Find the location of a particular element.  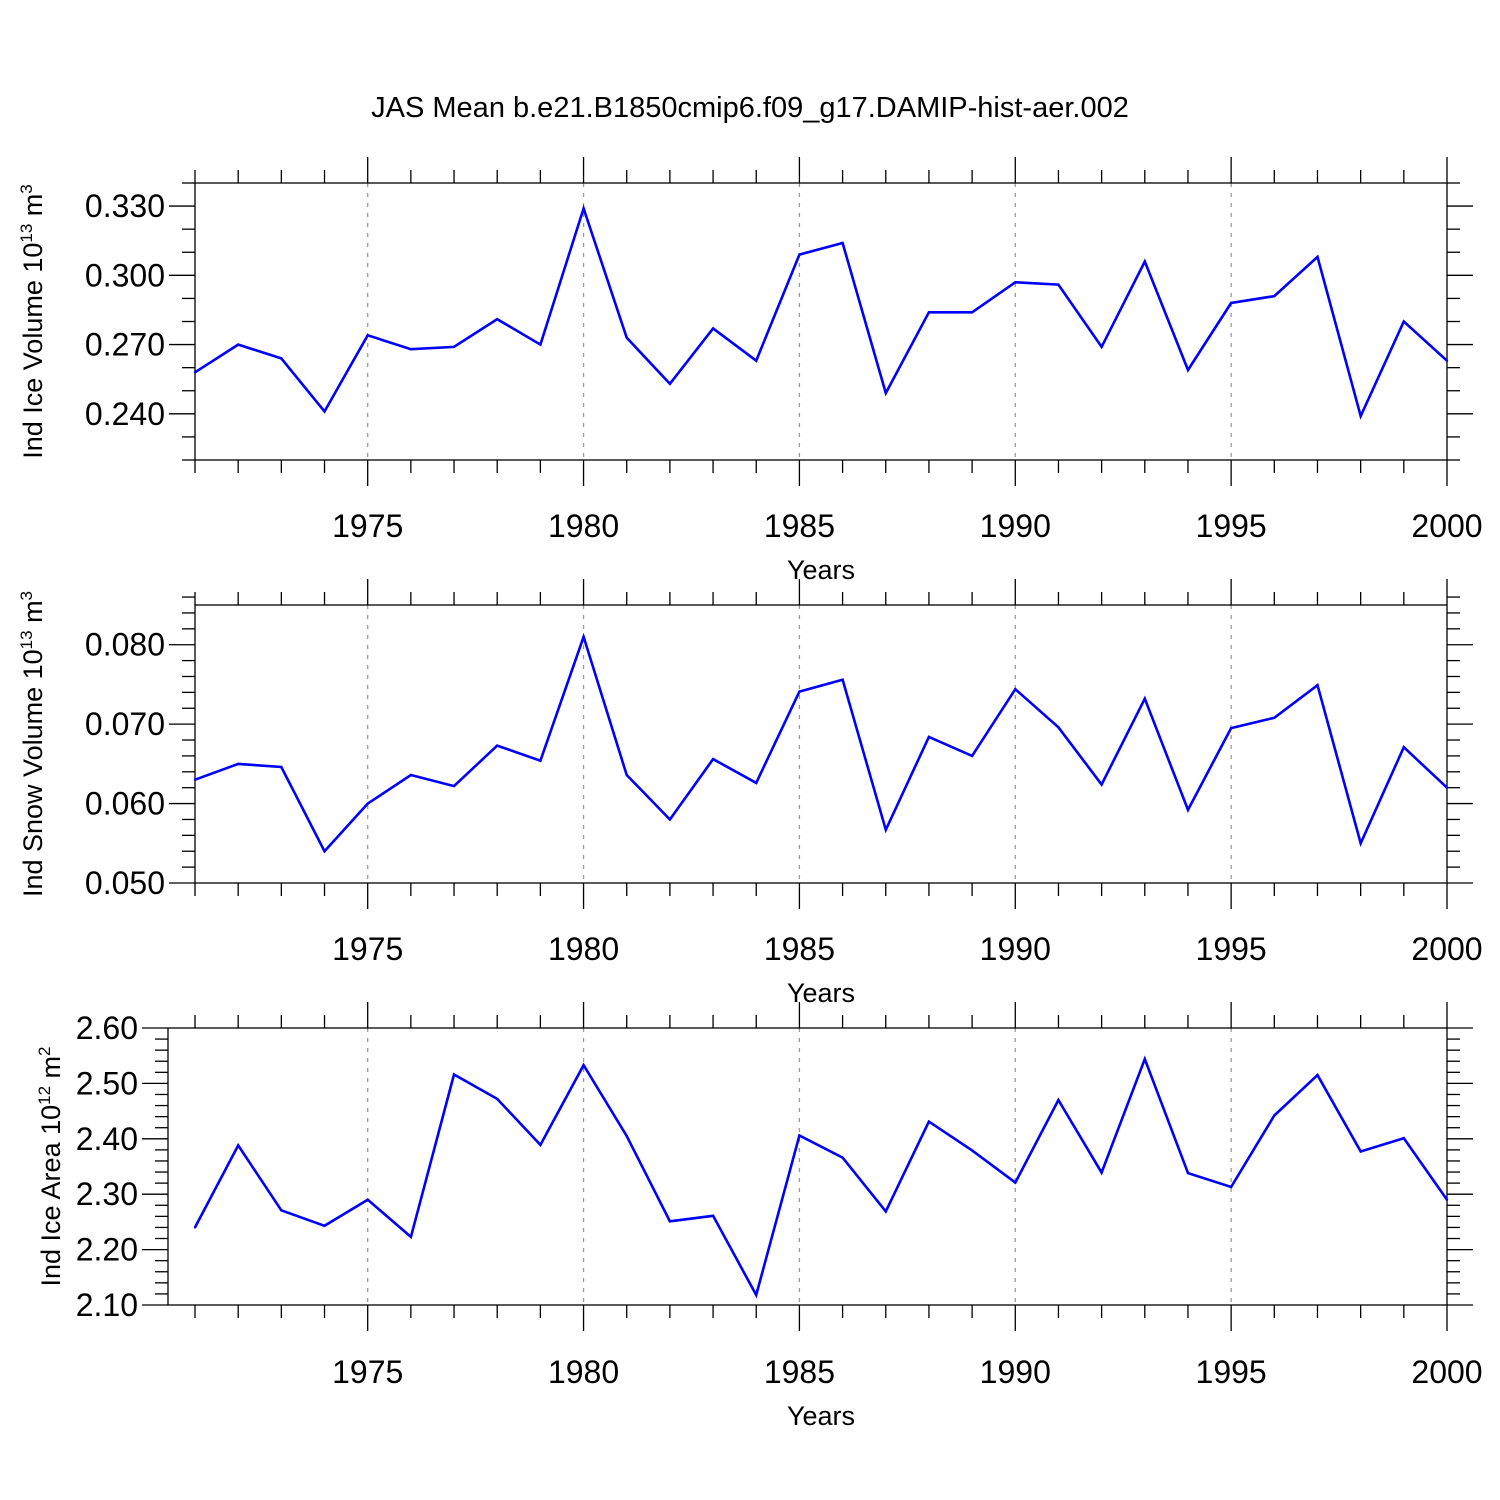

y-tick-label: 2.50 is located at coordinates (107, 1083).